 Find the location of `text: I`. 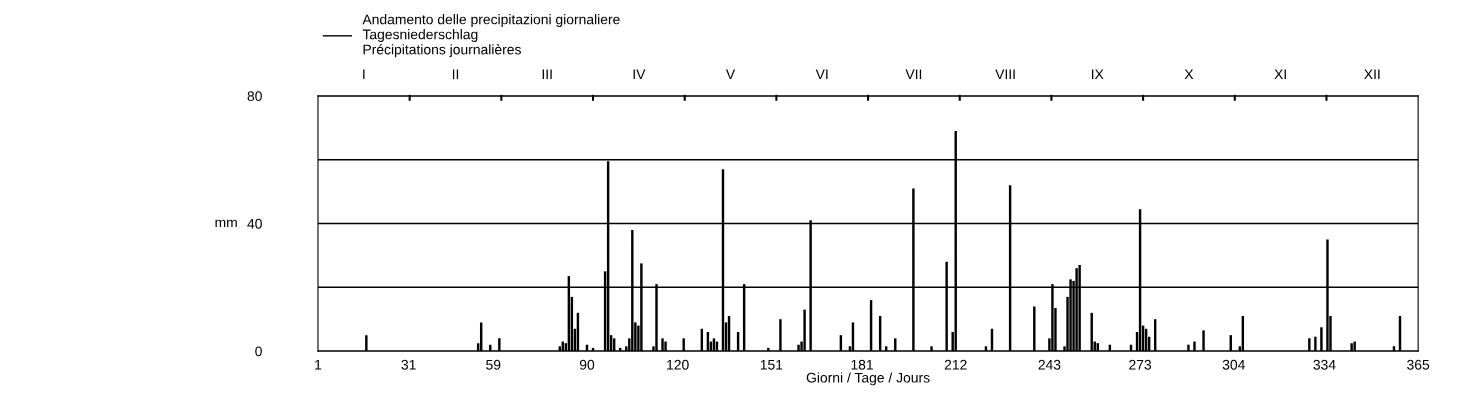

text: I is located at coordinates (364, 74).